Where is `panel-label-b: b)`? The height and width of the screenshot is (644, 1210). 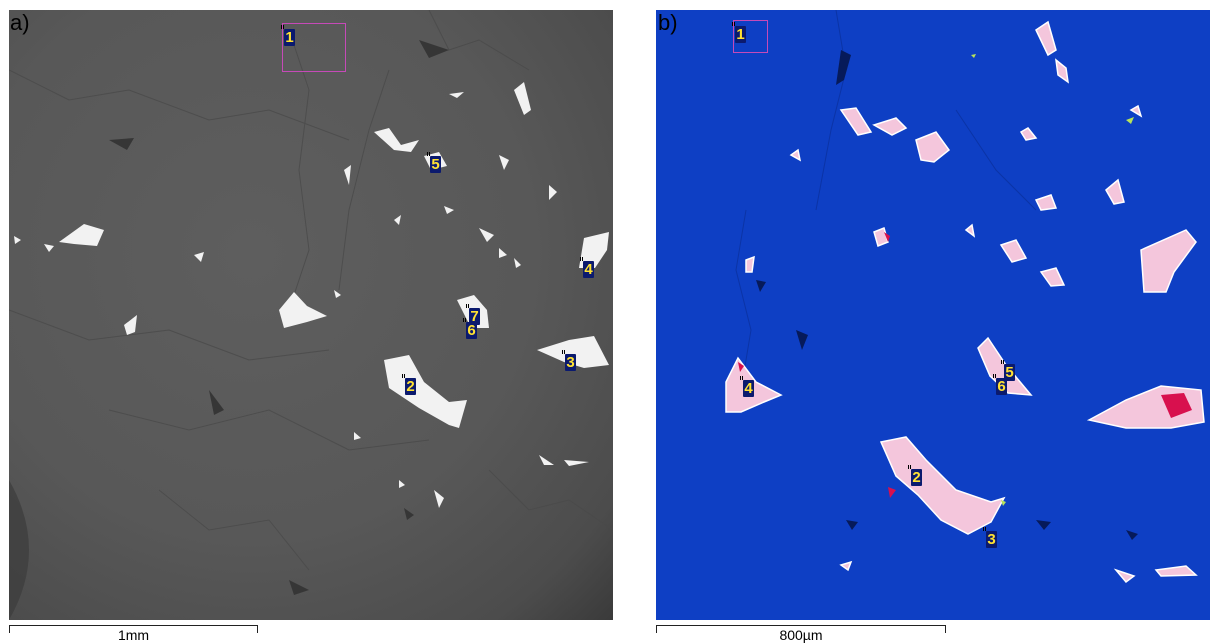 panel-label-b: b) is located at coordinates (668, 22).